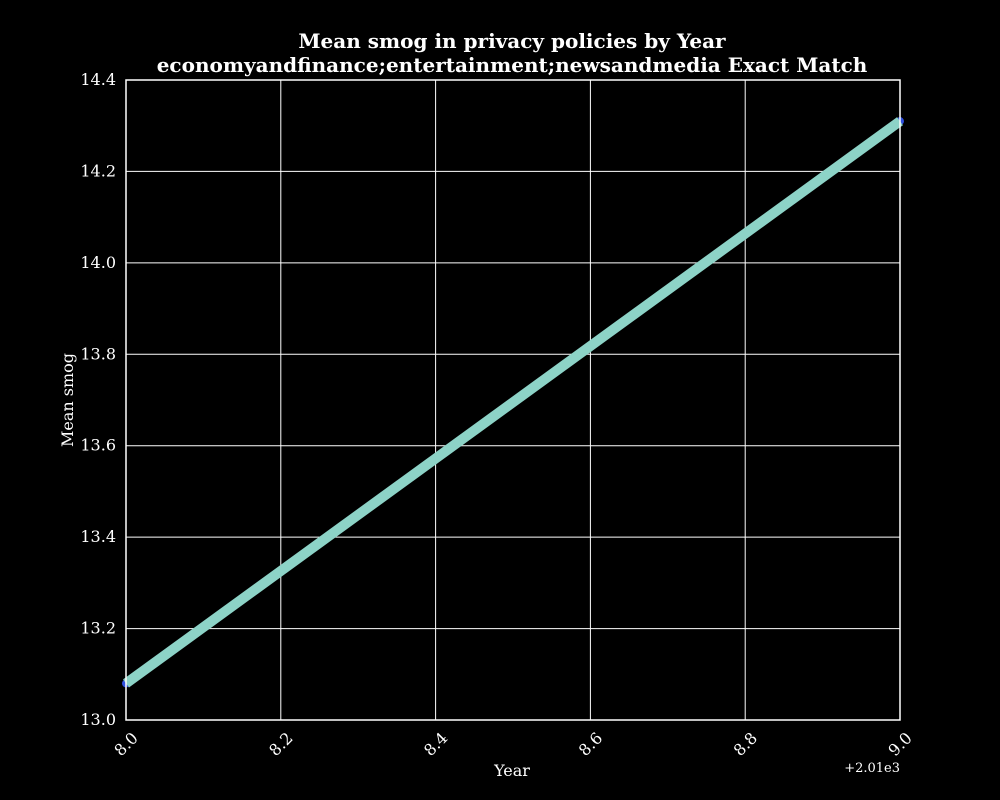  Describe the element at coordinates (899, 743) in the screenshot. I see `x-tick-label: 9.0` at that location.